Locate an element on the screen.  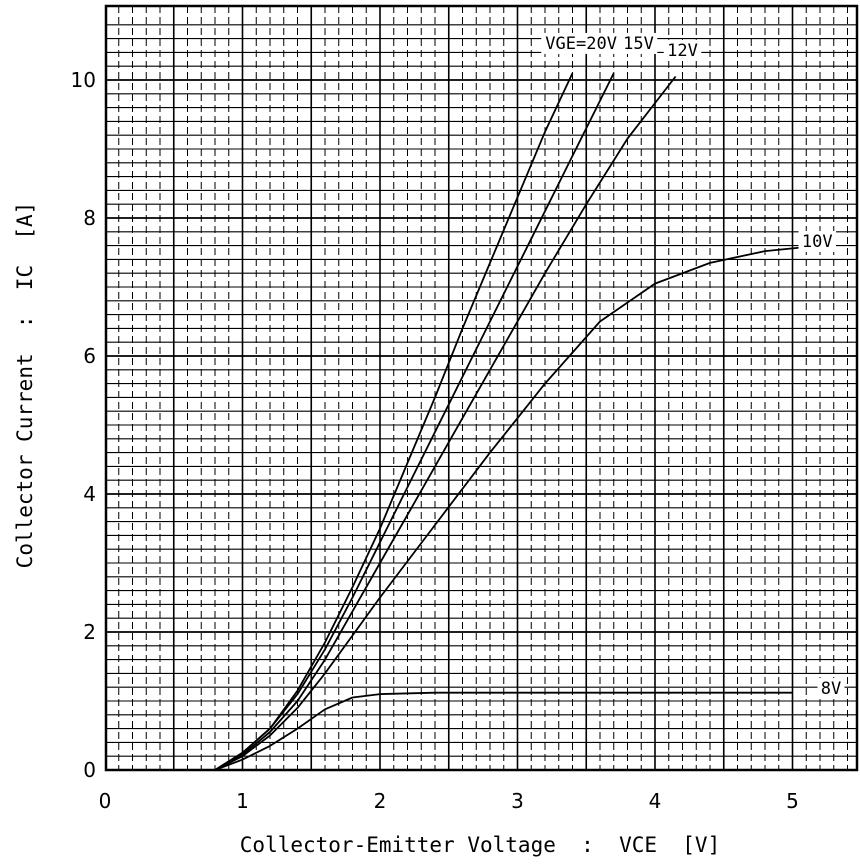
series-label: VGE=20V, is located at coordinates (586, 44).